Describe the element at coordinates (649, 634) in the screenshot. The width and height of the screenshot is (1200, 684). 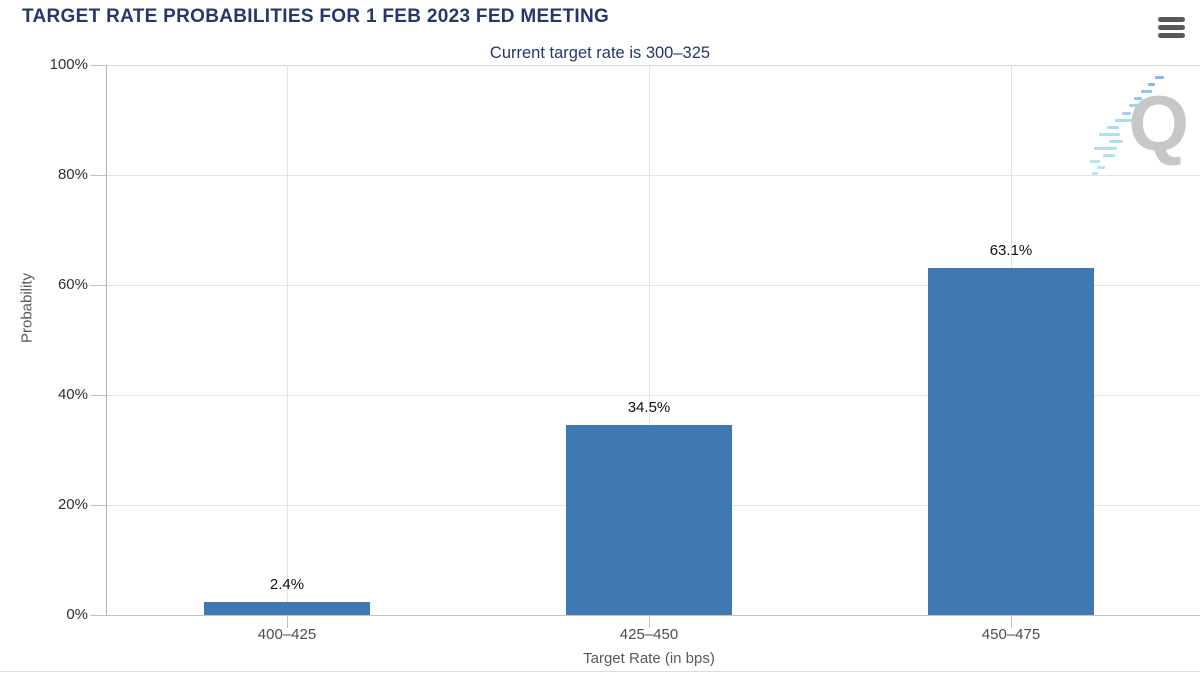
I see `x-category-label: 425–450` at that location.